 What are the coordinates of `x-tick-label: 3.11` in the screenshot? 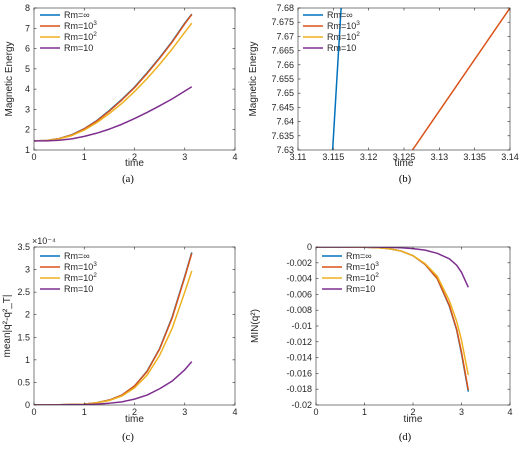 It's located at (298, 157).